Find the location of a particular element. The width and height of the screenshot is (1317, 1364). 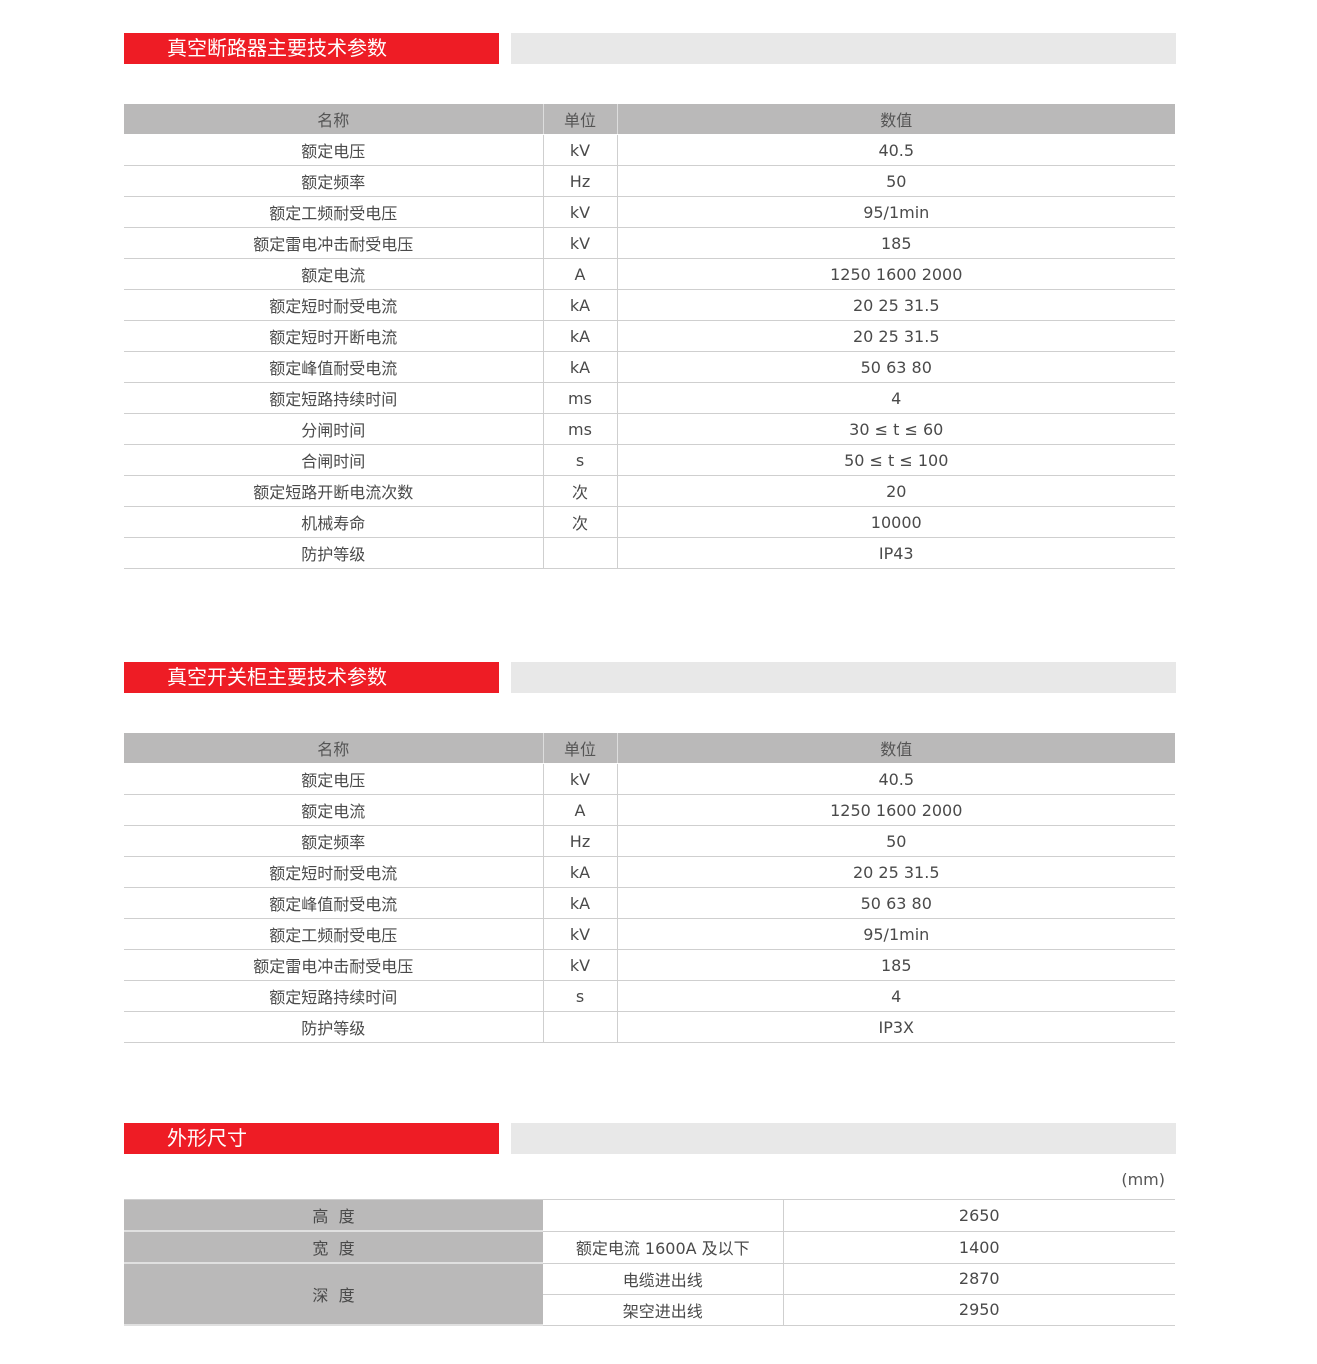

param-name: 额定频率 is located at coordinates (333, 181).